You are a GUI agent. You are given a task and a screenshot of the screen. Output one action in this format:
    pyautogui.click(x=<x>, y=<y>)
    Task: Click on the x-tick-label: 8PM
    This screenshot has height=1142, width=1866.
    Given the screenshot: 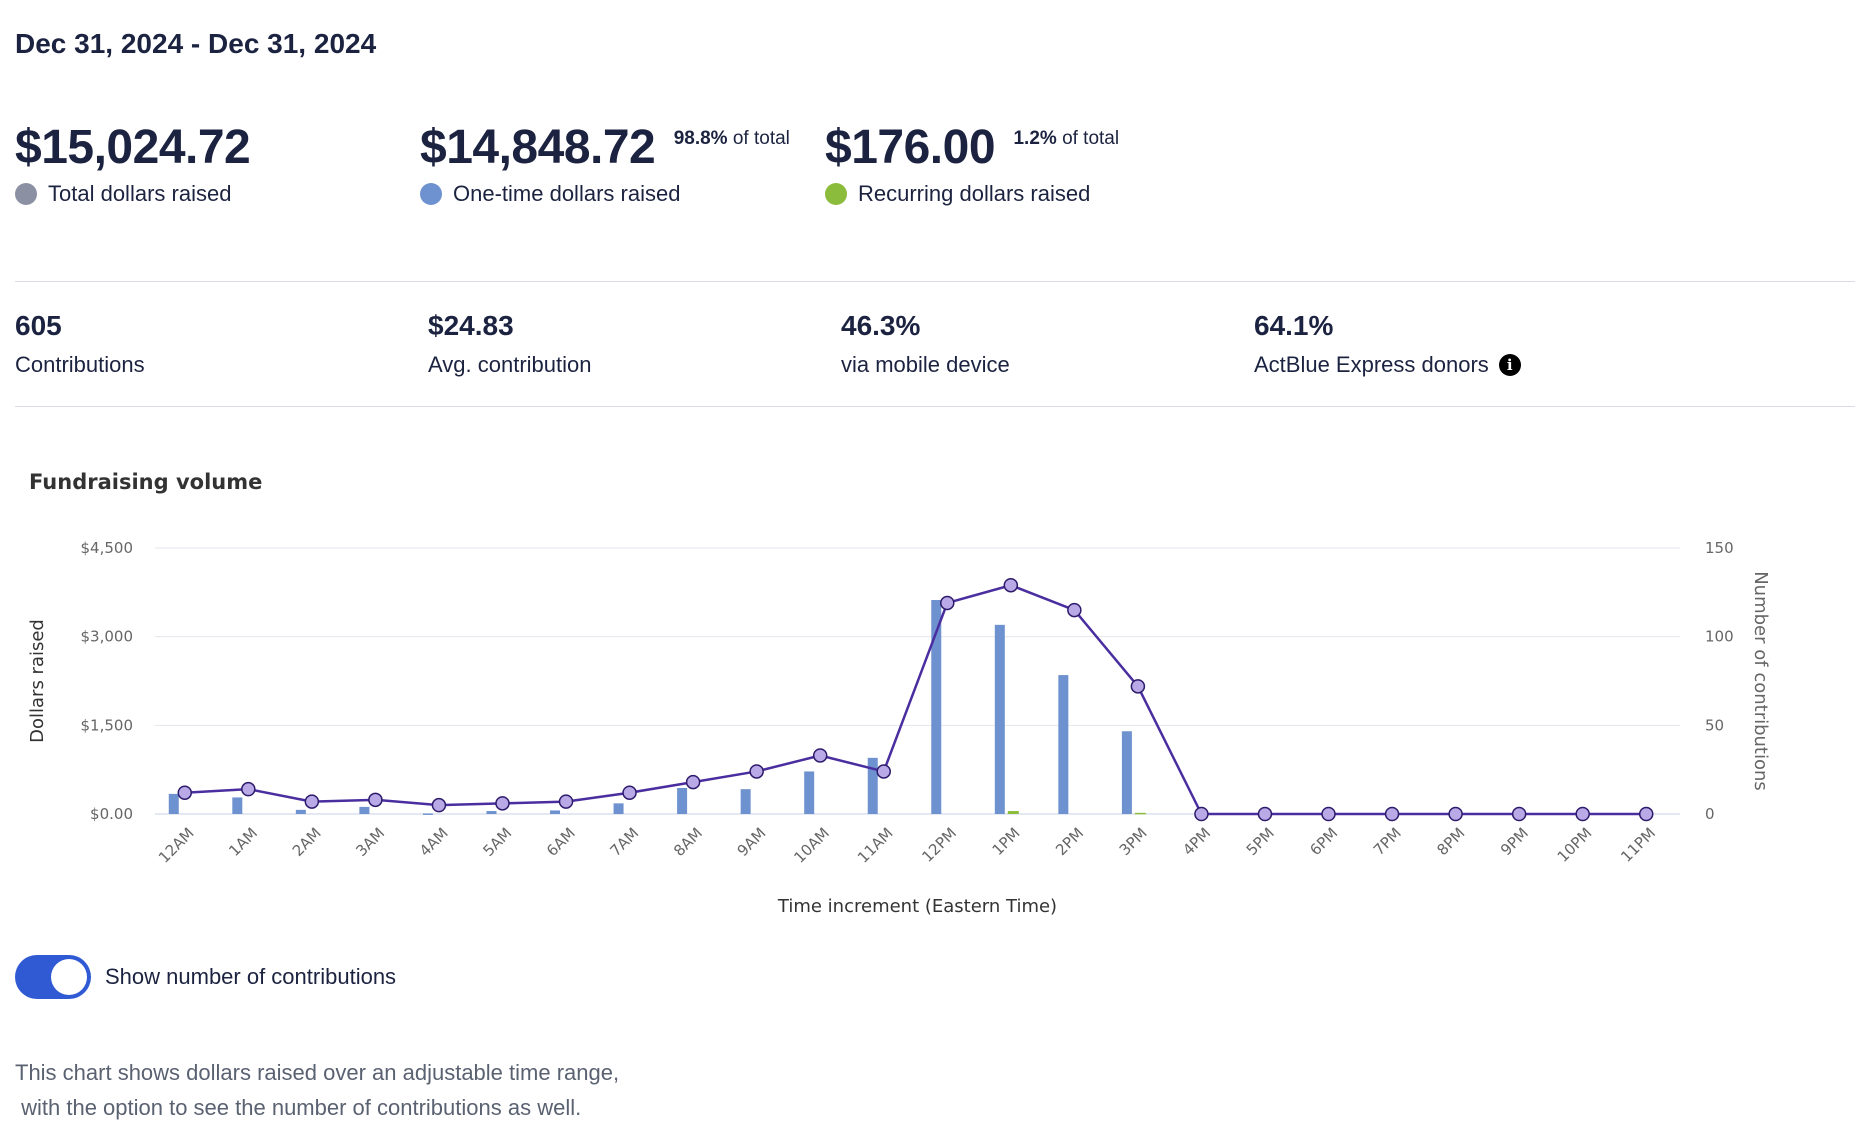 What is the action you would take?
    pyautogui.click(x=1450, y=841)
    